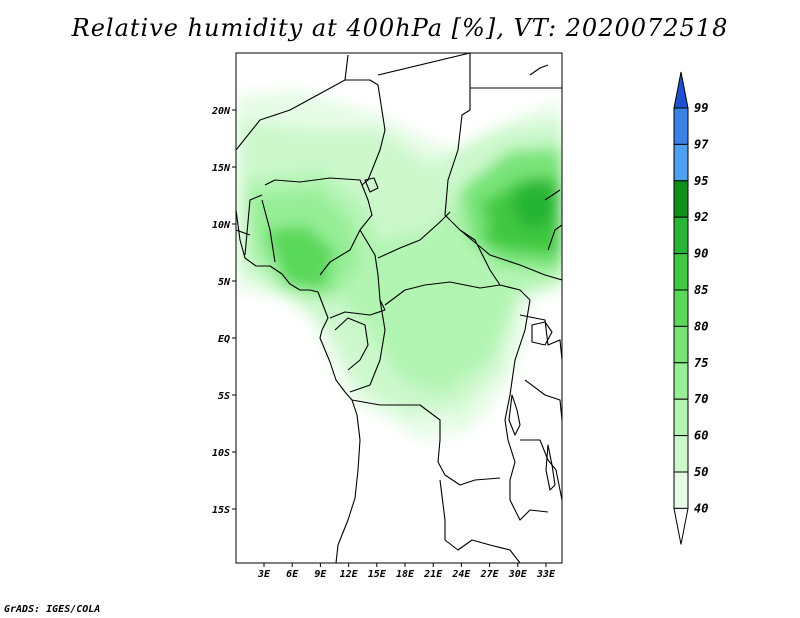 The height and width of the screenshot is (618, 800). I want to click on lake-tanganyika, so click(514, 415).